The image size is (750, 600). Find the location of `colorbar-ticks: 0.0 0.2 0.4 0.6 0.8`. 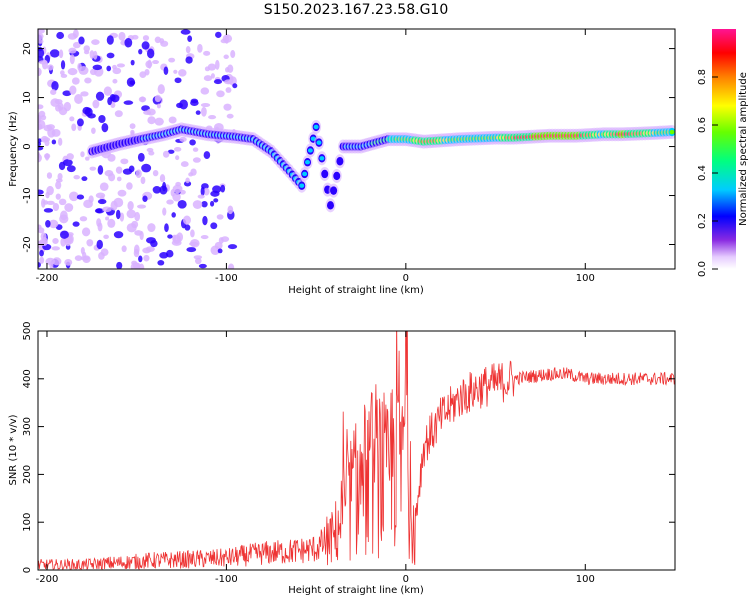

colorbar-ticks: 0.0 0.2 0.4 0.6 0.8 is located at coordinates (707, 173).